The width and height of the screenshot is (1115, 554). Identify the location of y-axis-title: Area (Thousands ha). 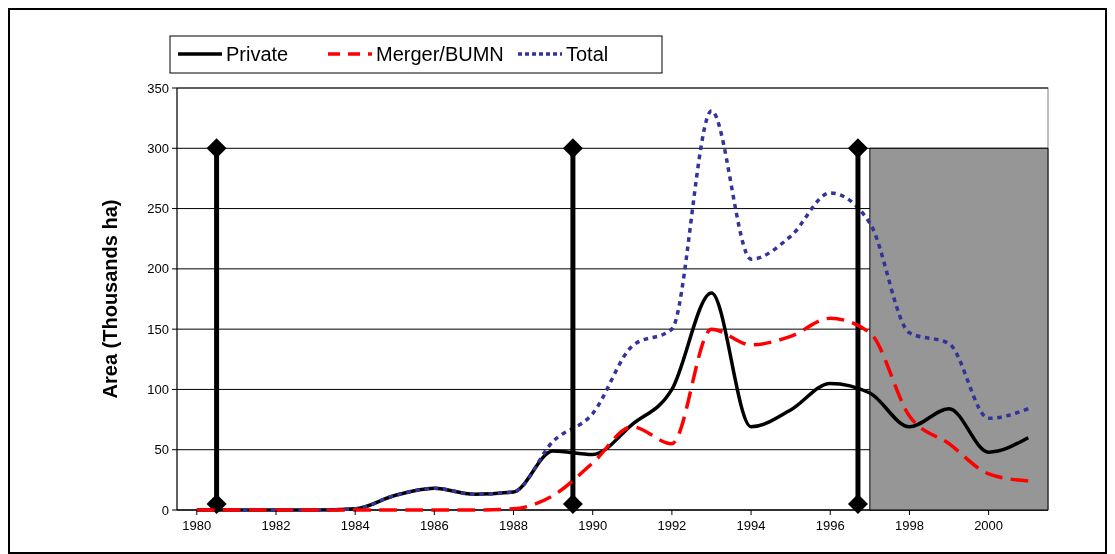
(110, 299).